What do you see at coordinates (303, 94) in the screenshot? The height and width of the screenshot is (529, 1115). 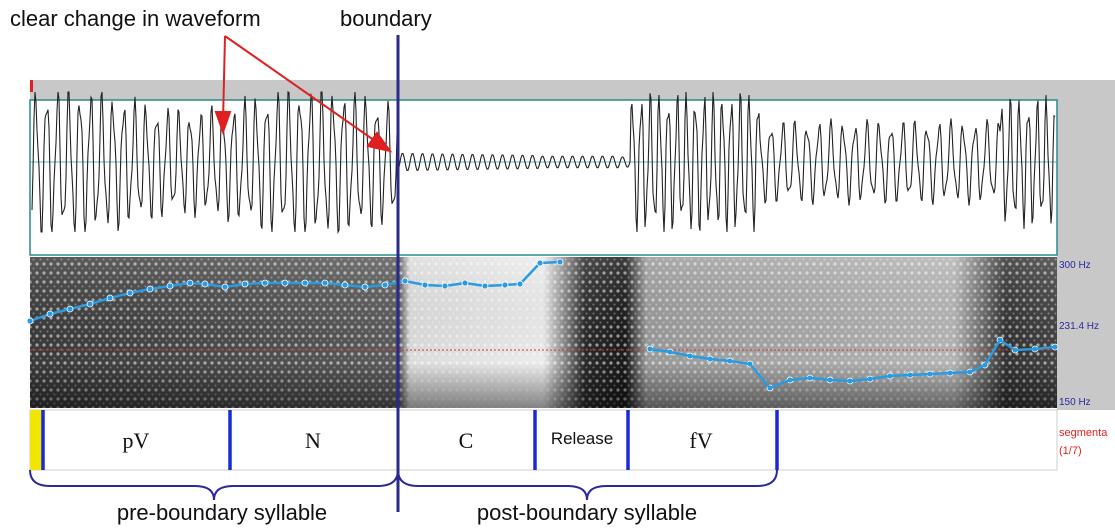 I see `annotation-arrows` at bounding box center [303, 94].